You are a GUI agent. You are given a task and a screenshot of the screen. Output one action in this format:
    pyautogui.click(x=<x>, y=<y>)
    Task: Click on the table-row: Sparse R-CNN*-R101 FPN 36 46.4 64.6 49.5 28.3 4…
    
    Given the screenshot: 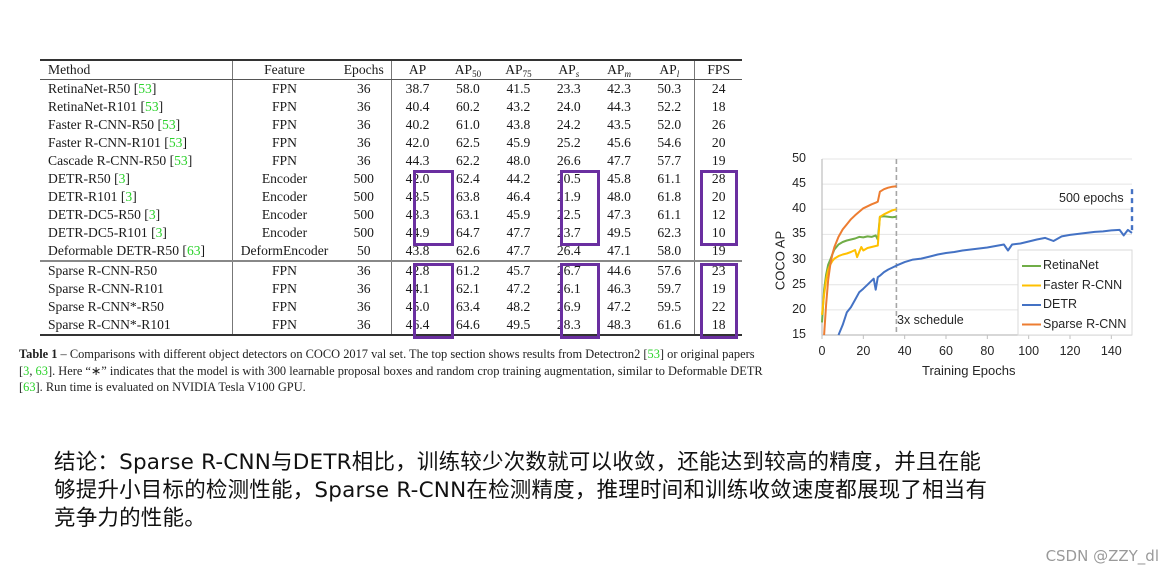 What is the action you would take?
    pyautogui.click(x=391, y=325)
    